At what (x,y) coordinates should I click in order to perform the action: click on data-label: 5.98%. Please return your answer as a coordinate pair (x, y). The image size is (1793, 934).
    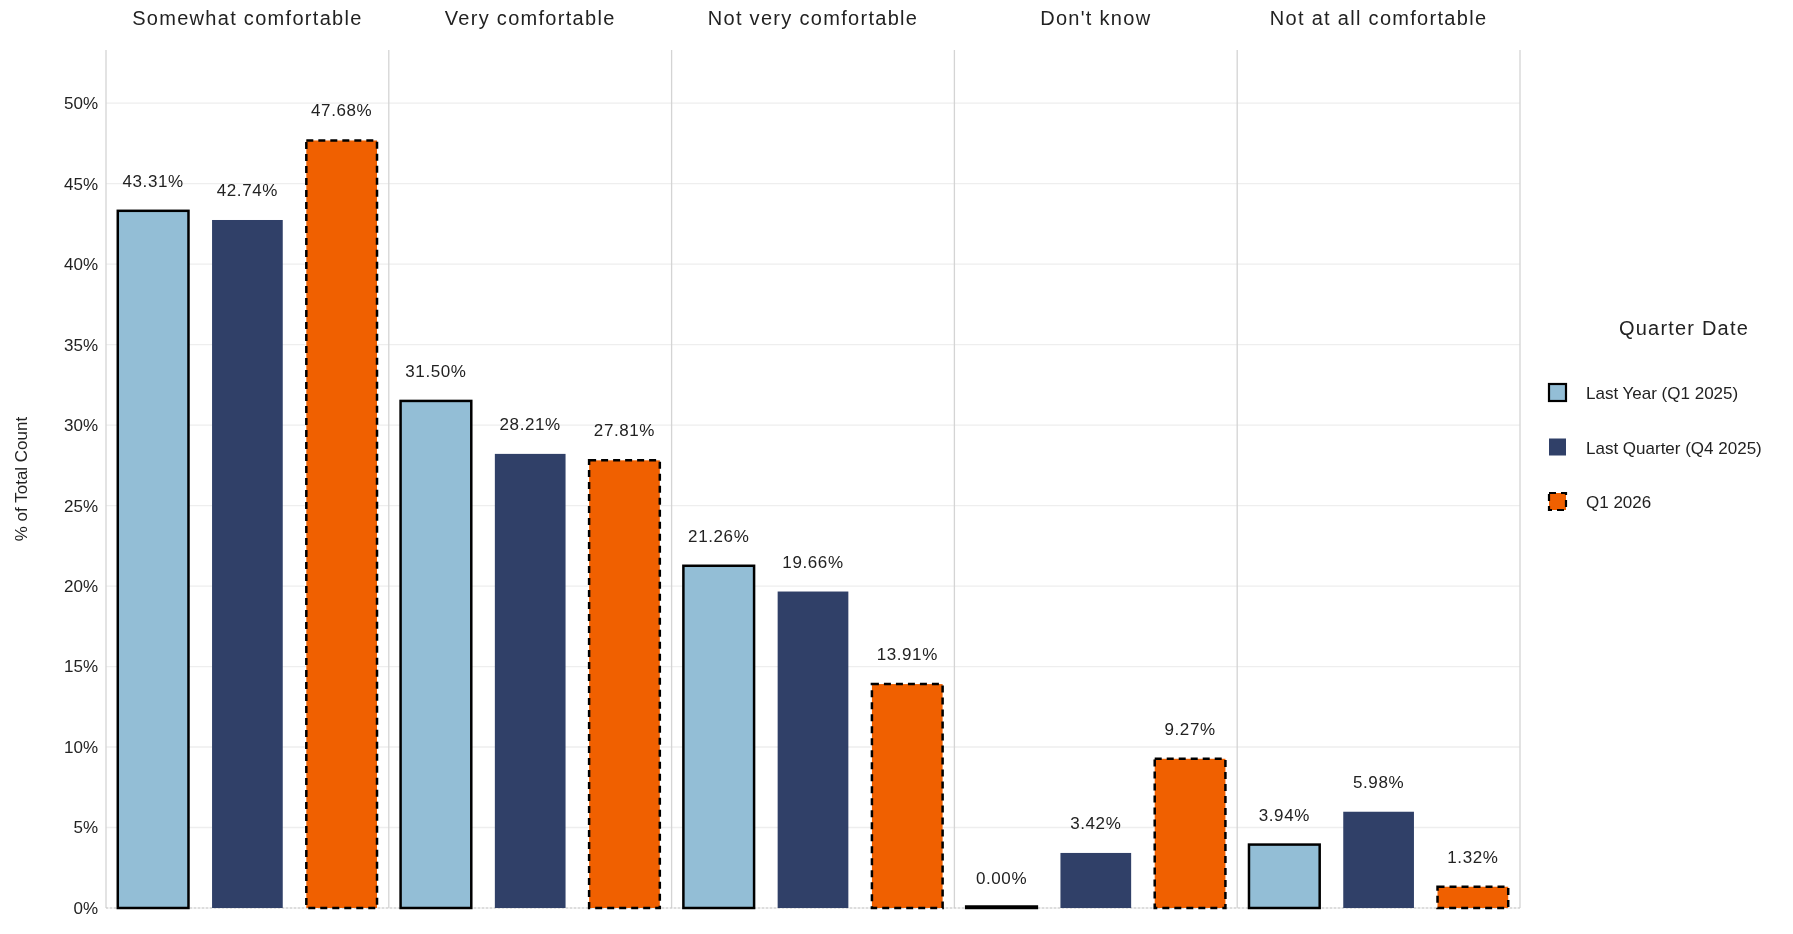
    Looking at the image, I should click on (1379, 782).